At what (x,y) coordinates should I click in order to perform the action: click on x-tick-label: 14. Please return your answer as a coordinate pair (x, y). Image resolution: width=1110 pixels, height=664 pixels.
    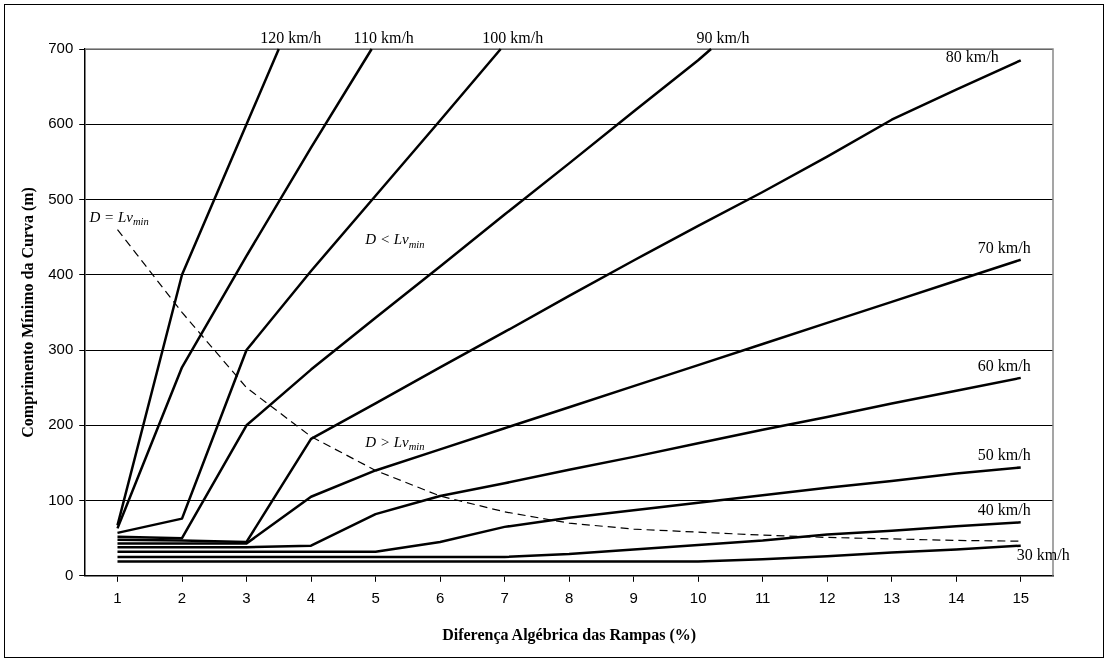
    Looking at the image, I should click on (956, 597).